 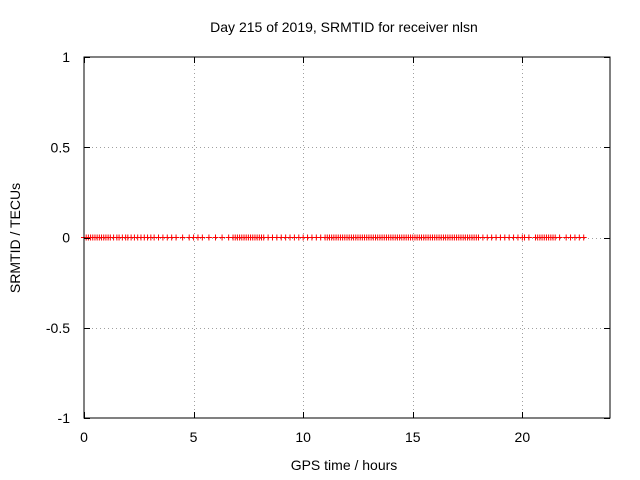 What do you see at coordinates (413, 437) in the screenshot?
I see `x-tick-label: 15` at bounding box center [413, 437].